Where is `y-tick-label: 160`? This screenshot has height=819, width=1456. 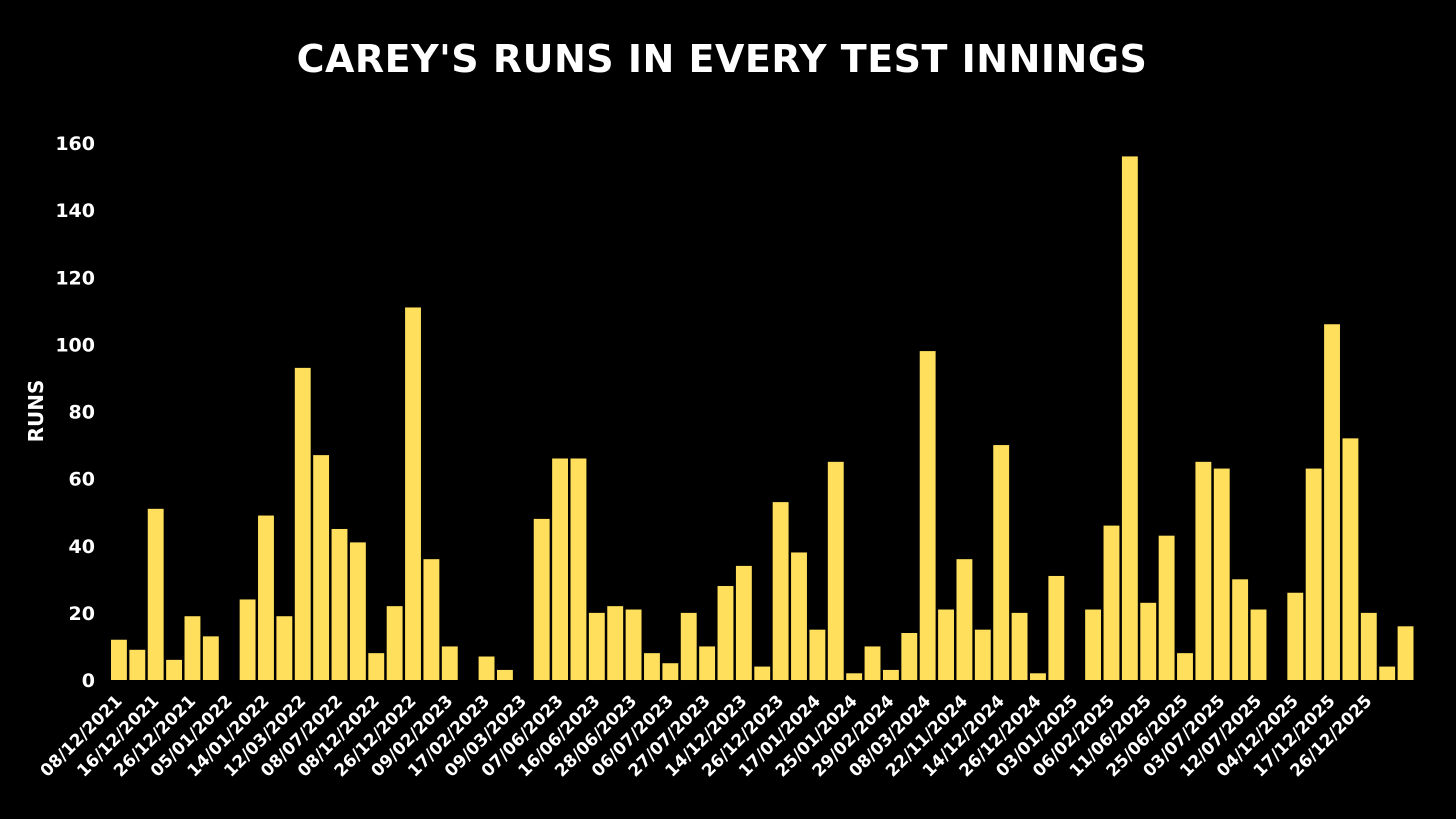
y-tick-label: 160 is located at coordinates (75, 144).